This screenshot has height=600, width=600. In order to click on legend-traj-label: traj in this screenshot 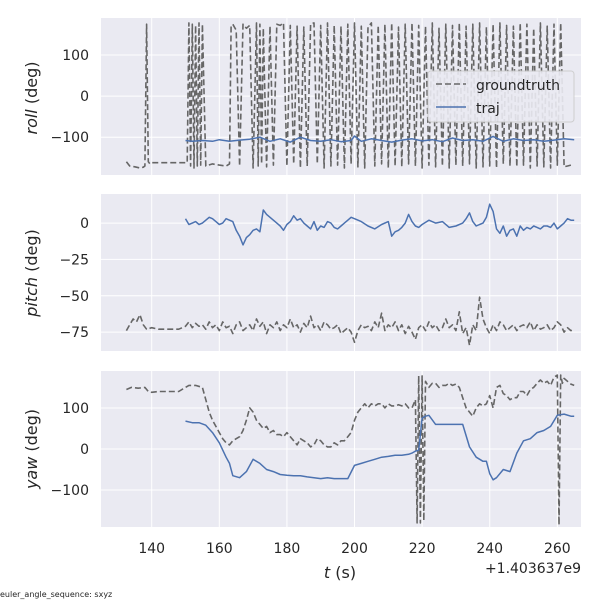, I will do `click(488, 109)`.